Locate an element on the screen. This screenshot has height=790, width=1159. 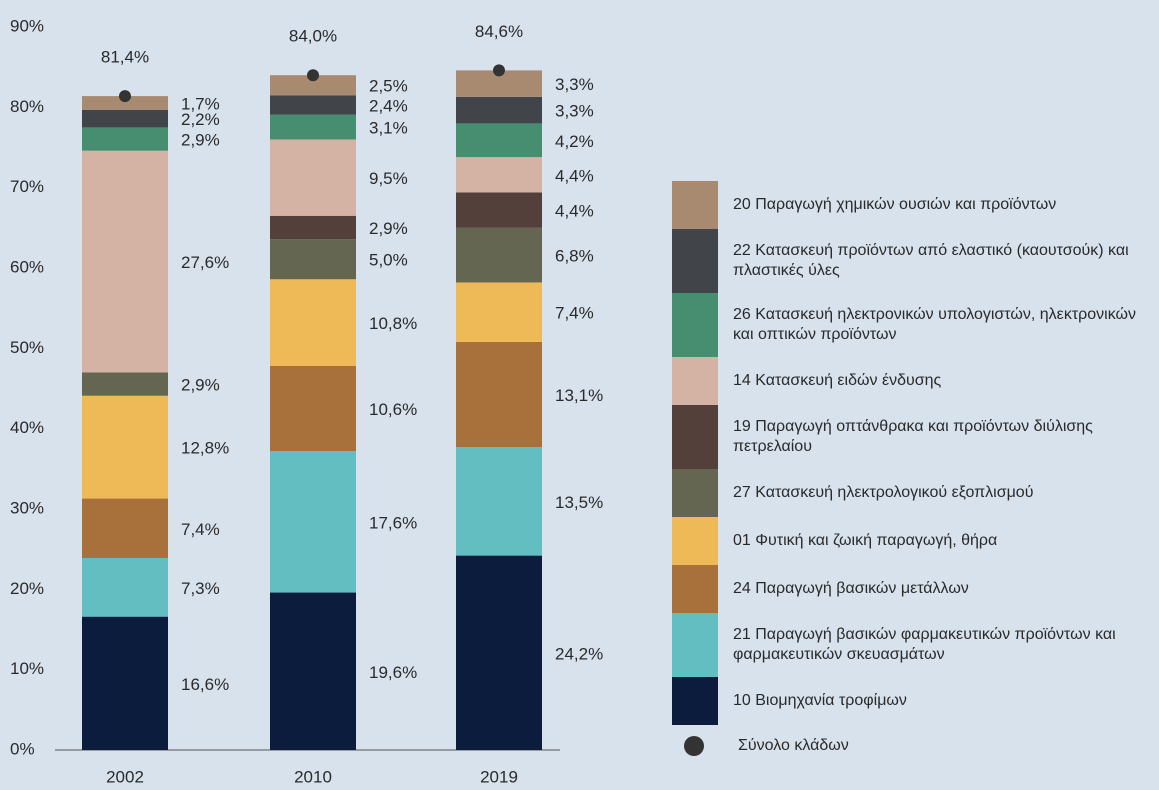
legend-item: 27 Κατασκευή ηλεκτρολογικού εξοπλισμού is located at coordinates (915, 493).